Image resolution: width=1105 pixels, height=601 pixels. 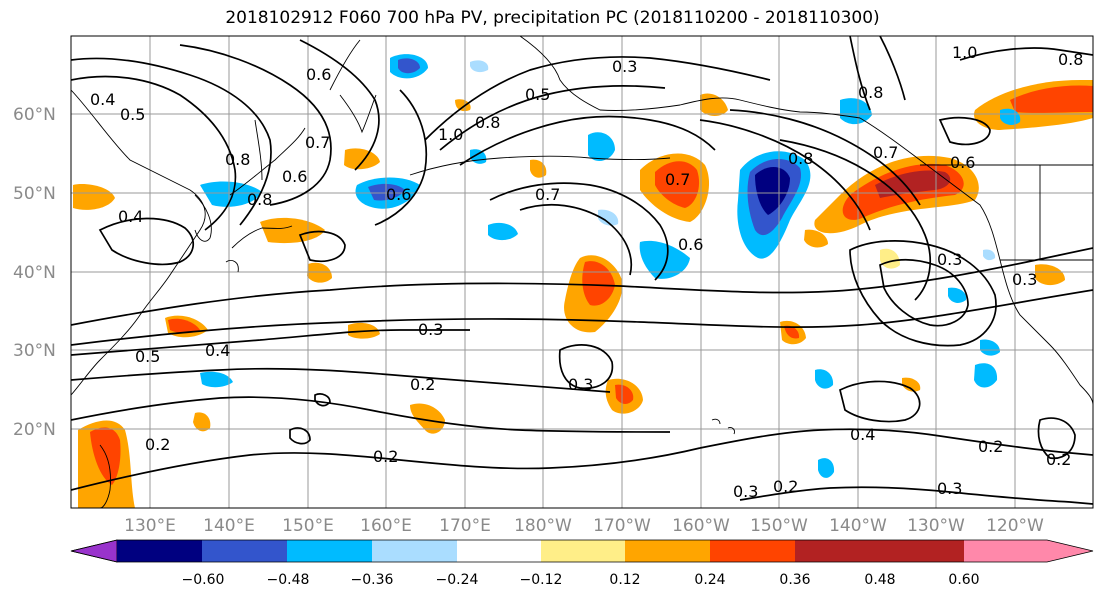 I want to click on colorbar-tick: 0.60, so click(x=963, y=580).